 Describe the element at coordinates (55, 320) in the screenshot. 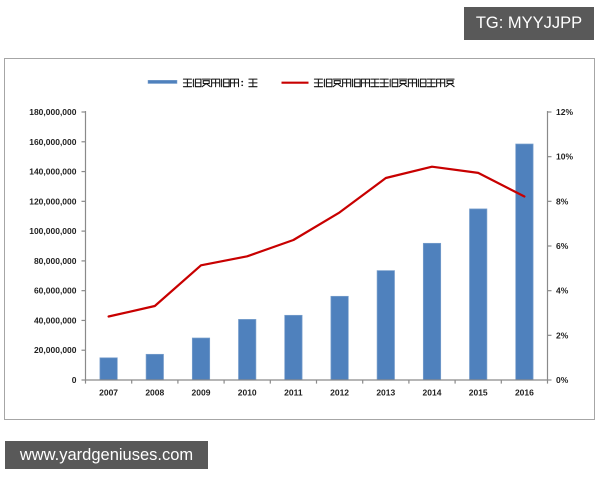

I see `svg-text: 40,000,000` at that location.